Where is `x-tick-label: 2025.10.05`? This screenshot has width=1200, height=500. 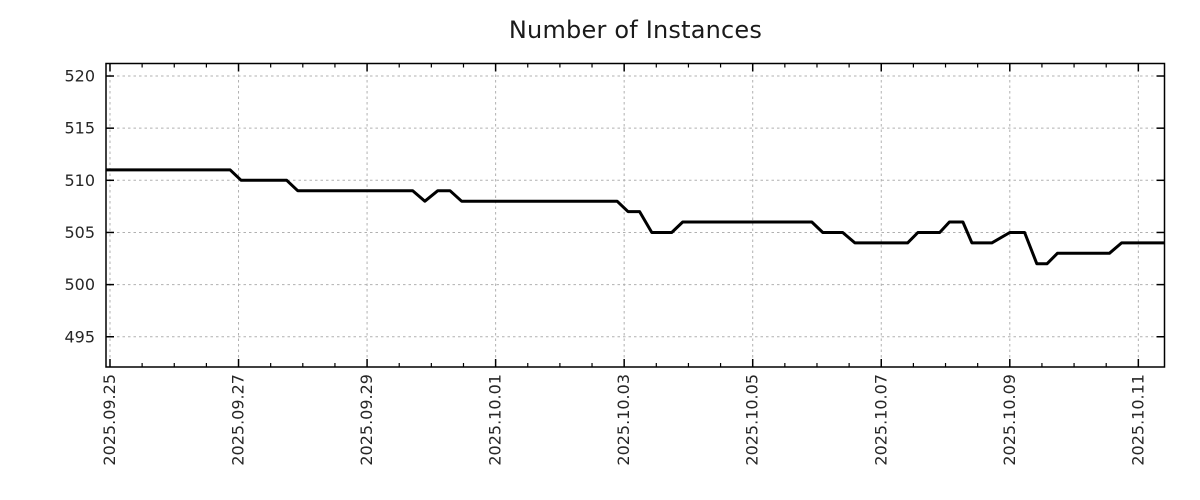 x-tick-label: 2025.10.05 is located at coordinates (752, 420).